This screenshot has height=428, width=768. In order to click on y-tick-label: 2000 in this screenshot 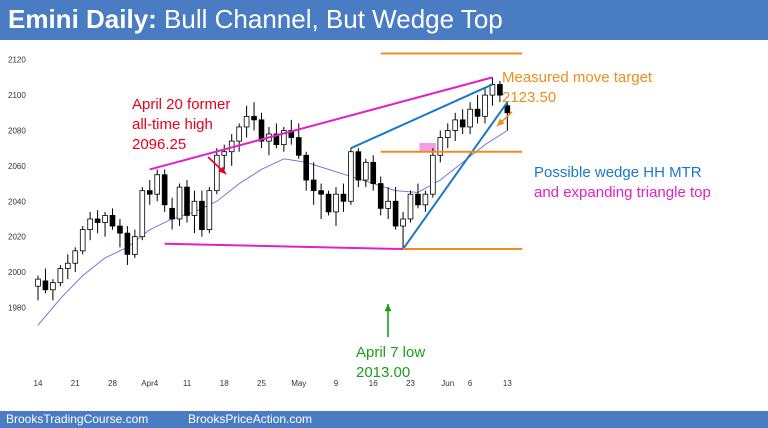, I will do `click(17, 272)`.